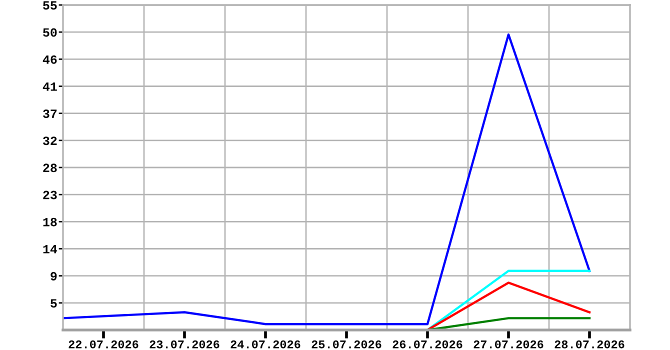  Describe the element at coordinates (50, 168) in the screenshot. I see `y-tick-label: 28` at that location.